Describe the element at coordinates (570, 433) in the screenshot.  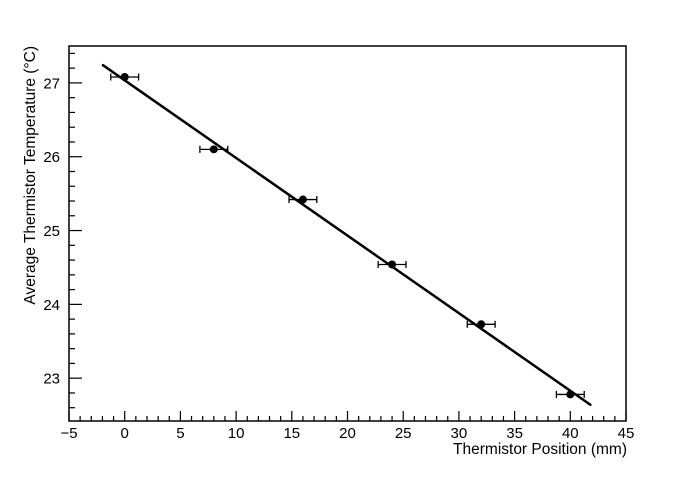
I see `x-tick-label: 40` at that location.